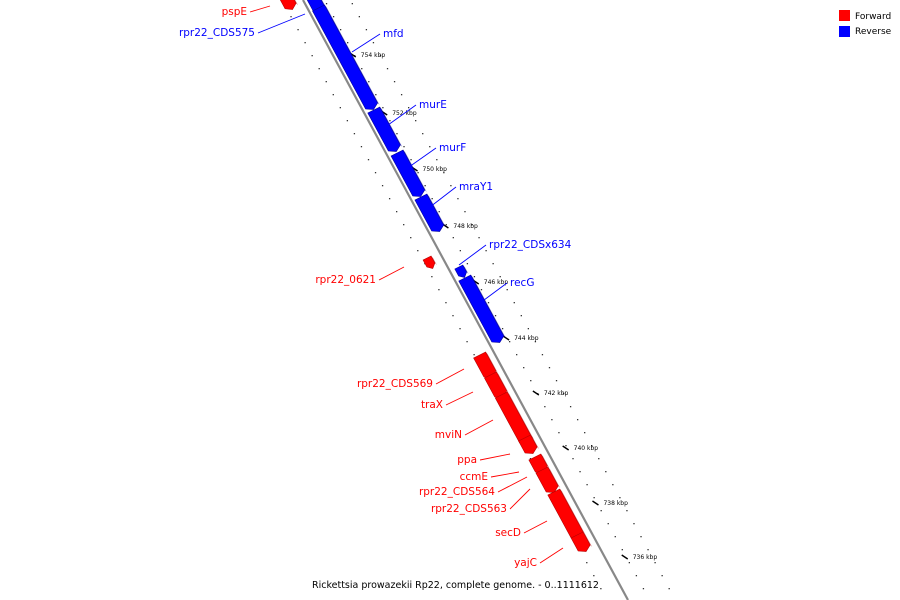 The image size is (900, 600). What do you see at coordinates (459, 398) in the screenshot?
I see `leader-line-trax` at bounding box center [459, 398].